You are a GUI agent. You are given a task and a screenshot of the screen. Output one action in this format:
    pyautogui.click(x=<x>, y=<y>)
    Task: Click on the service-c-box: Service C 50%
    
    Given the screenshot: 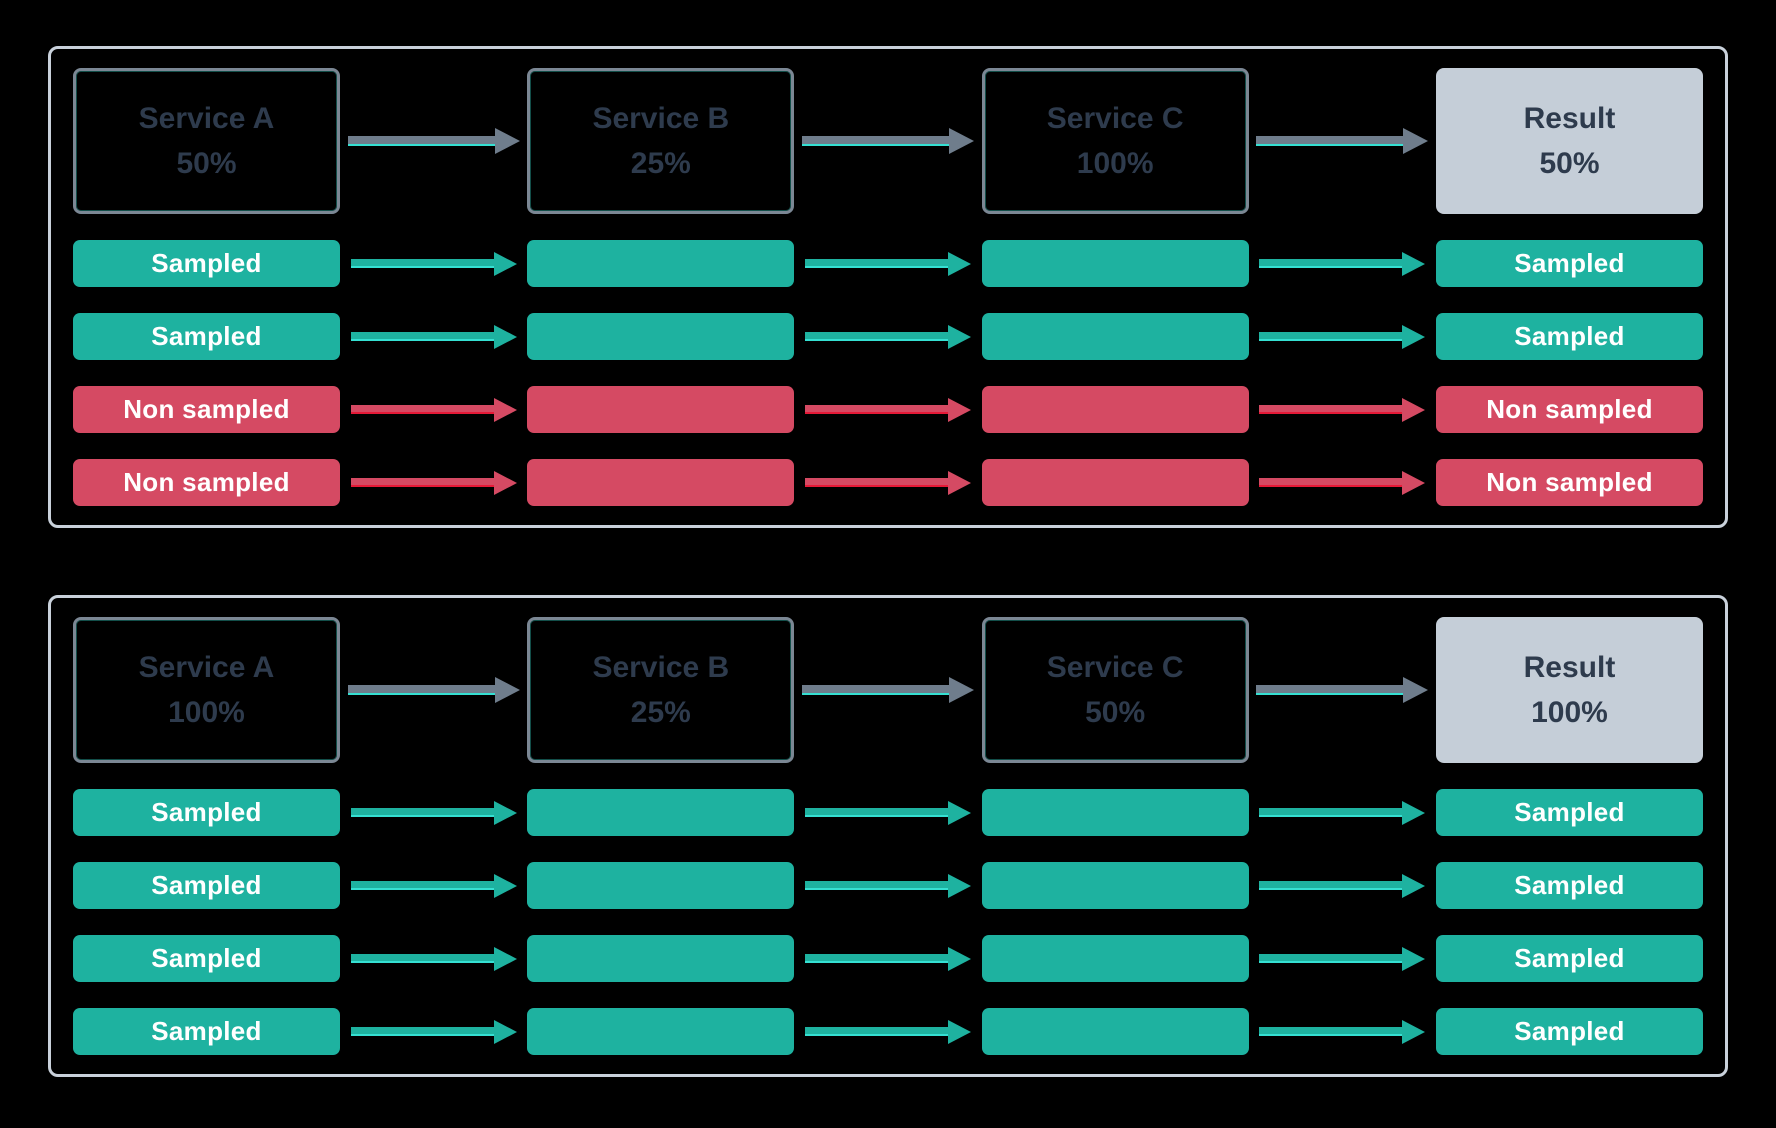 What is the action you would take?
    pyautogui.click(x=1115, y=690)
    